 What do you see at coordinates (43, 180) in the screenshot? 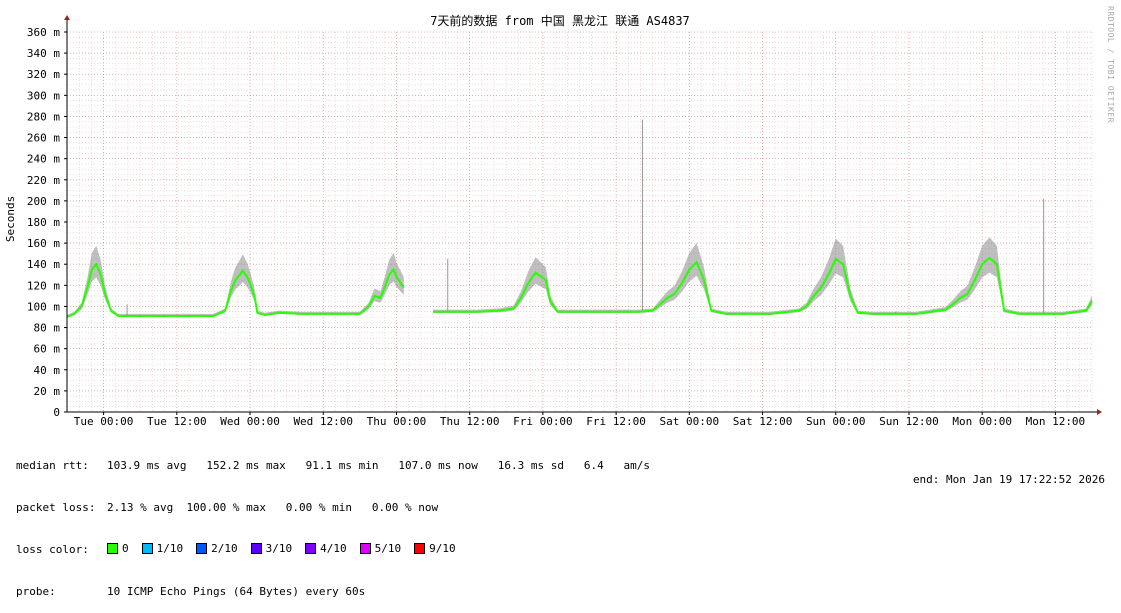
I see `y-tick-label: 220 m` at bounding box center [43, 180].